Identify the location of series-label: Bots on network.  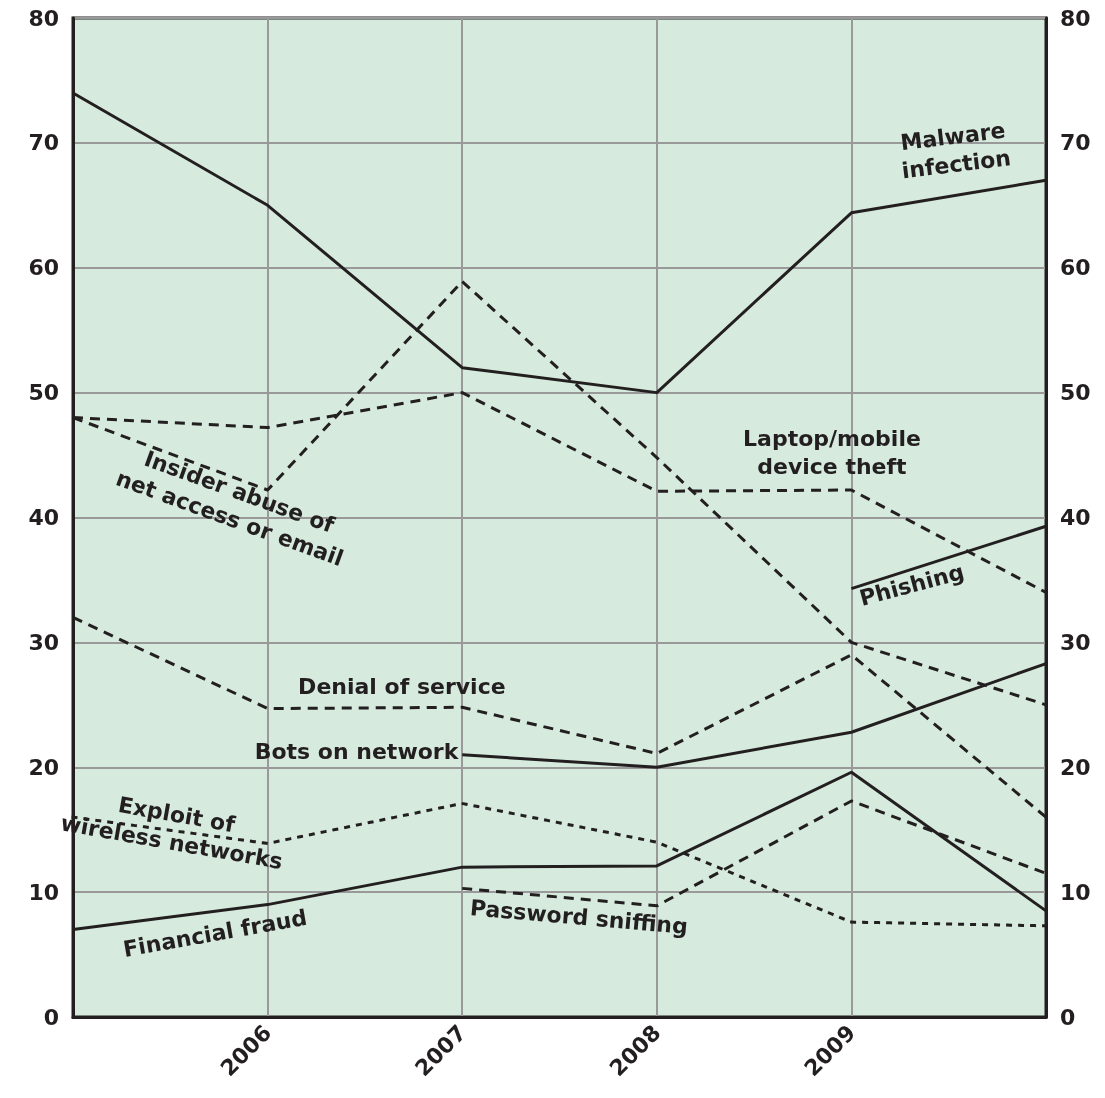
(357, 751).